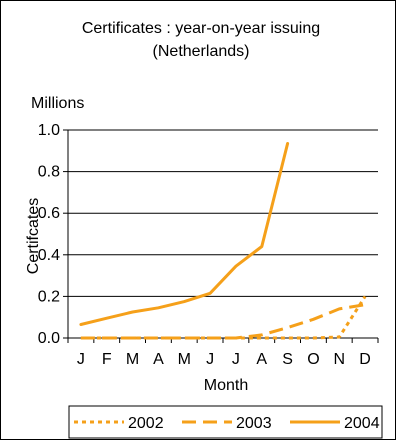  What do you see at coordinates (287, 359) in the screenshot?
I see `x-tick-label: S` at bounding box center [287, 359].